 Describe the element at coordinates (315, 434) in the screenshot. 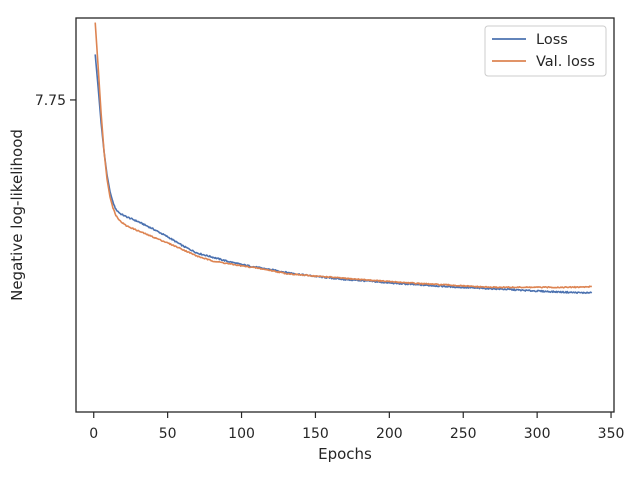

I see `x-tick-label-150: 150` at that location.